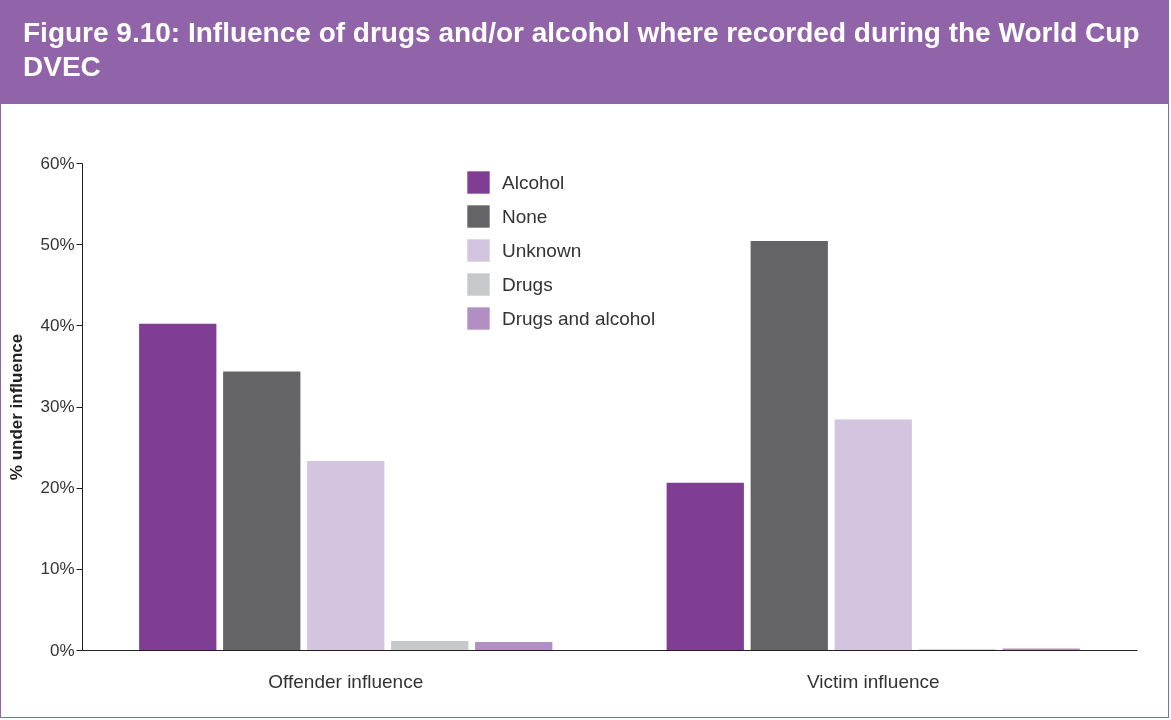  What do you see at coordinates (542, 250) in the screenshot?
I see `legend-label: Unknown` at bounding box center [542, 250].